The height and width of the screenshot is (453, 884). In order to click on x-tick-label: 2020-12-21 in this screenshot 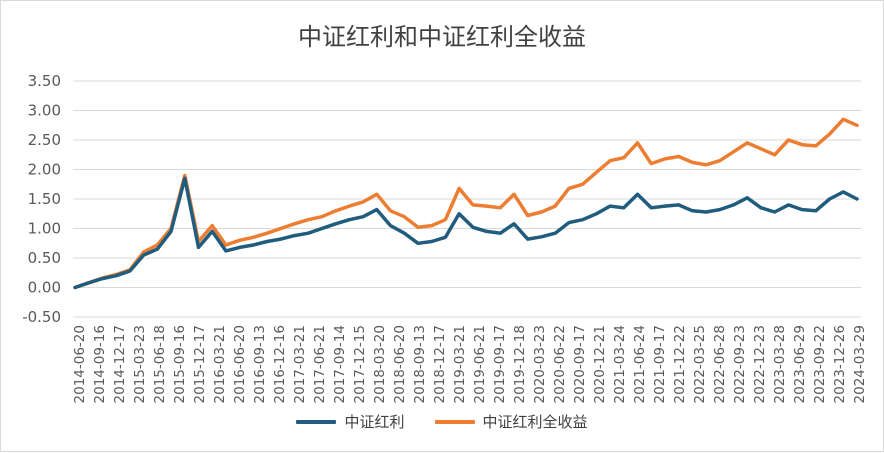, I will do `click(600, 364)`.